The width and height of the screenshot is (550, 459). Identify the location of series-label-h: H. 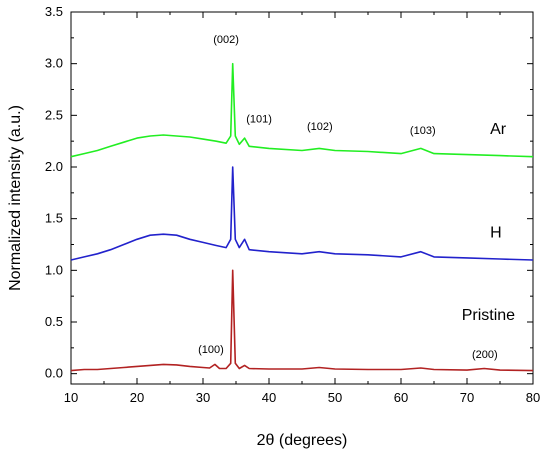
(496, 232).